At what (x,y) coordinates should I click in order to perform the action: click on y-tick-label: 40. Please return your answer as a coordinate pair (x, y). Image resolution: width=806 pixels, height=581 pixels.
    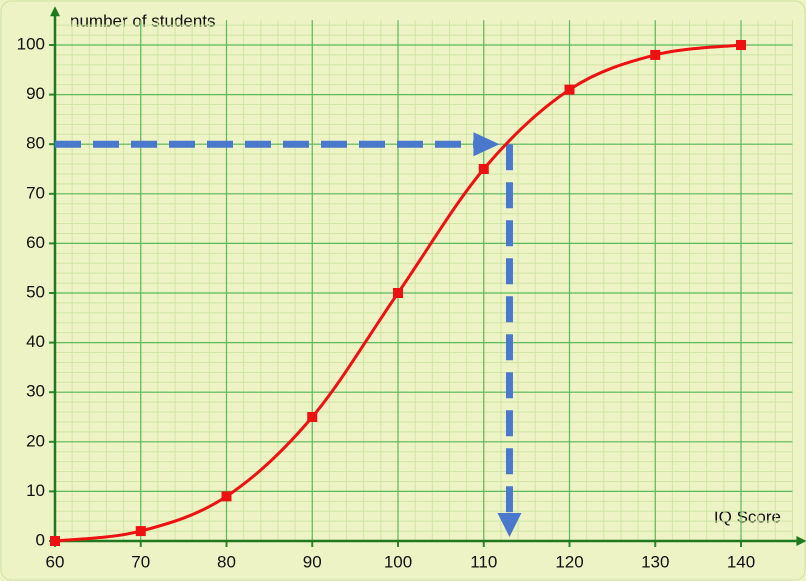
    Looking at the image, I should click on (35, 341).